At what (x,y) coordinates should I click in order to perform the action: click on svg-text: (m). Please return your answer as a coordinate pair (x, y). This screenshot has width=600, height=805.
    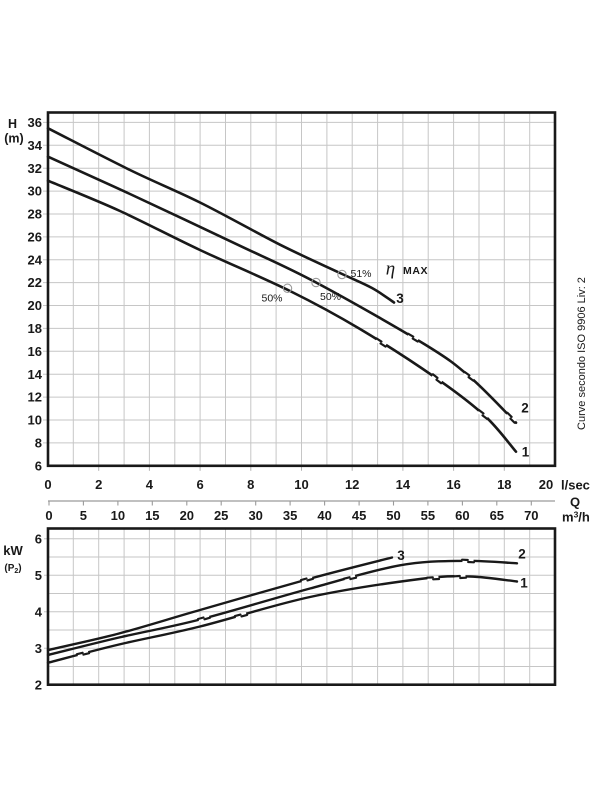
    Looking at the image, I should click on (13, 139).